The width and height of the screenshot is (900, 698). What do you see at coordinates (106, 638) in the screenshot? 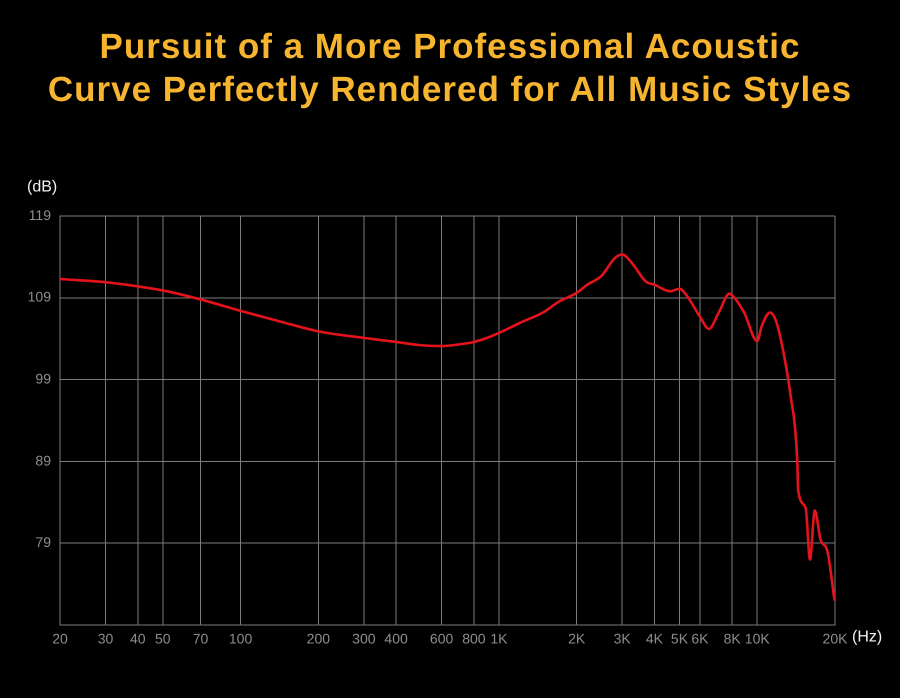
I see `x-tick-label: 30` at bounding box center [106, 638].